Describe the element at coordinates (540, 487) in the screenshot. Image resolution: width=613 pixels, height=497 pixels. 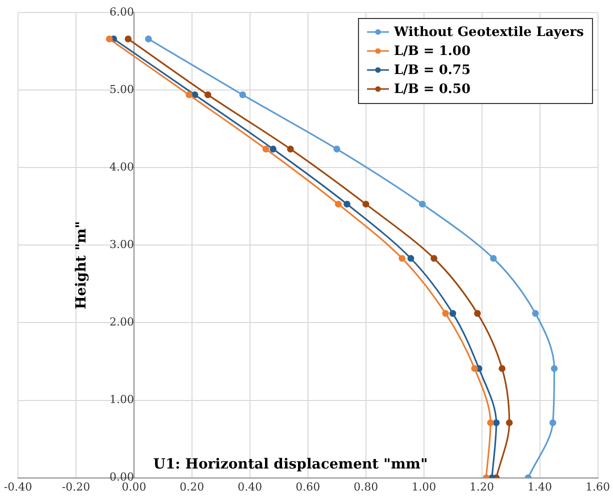
I see `x-tick-label: 1.40` at that location.